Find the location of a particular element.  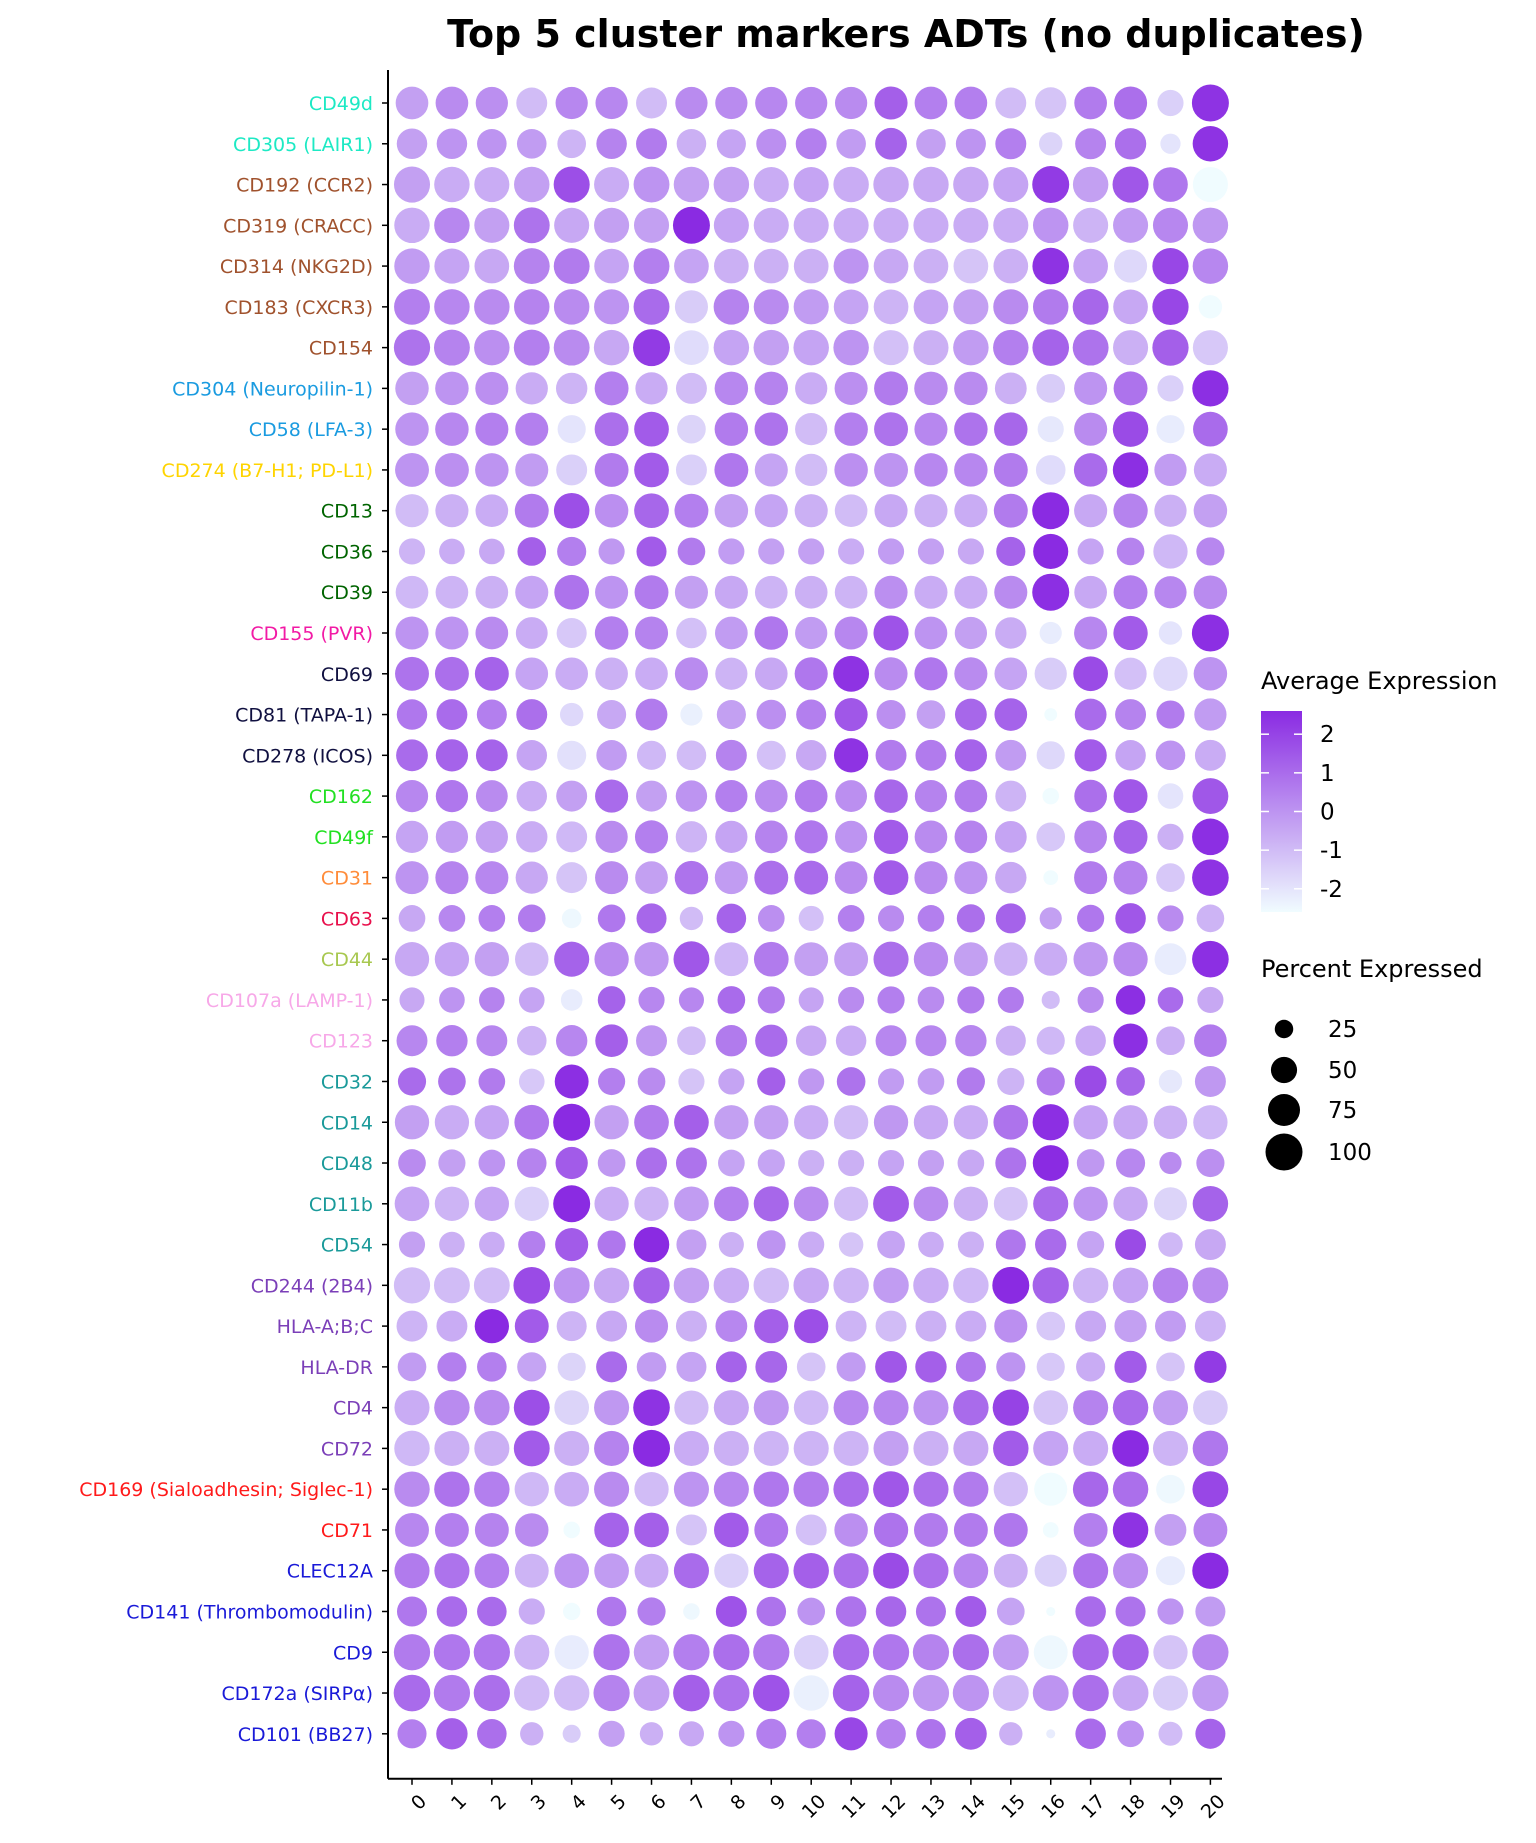

size-key-dot is located at coordinates (1284, 1070).